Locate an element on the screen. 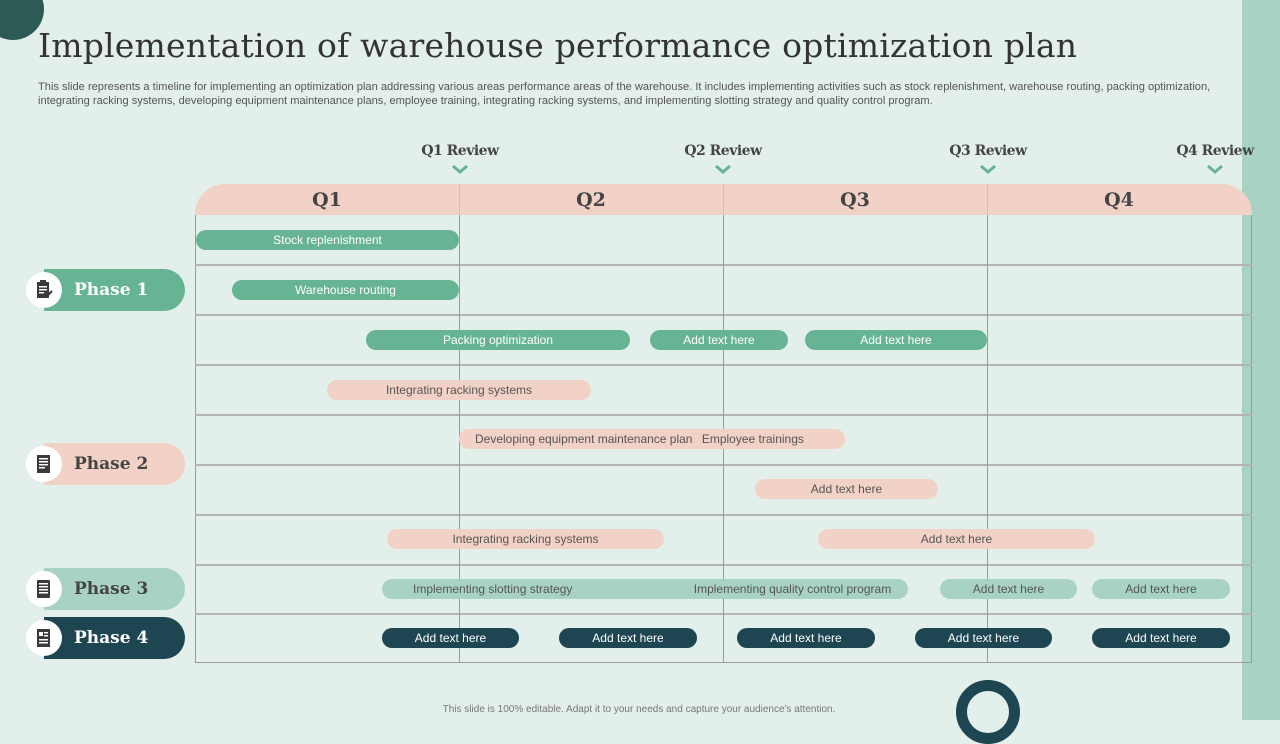 This screenshot has height=744, width=1280. task-label: Implementing slotting strategy is located at coordinates (493, 589).